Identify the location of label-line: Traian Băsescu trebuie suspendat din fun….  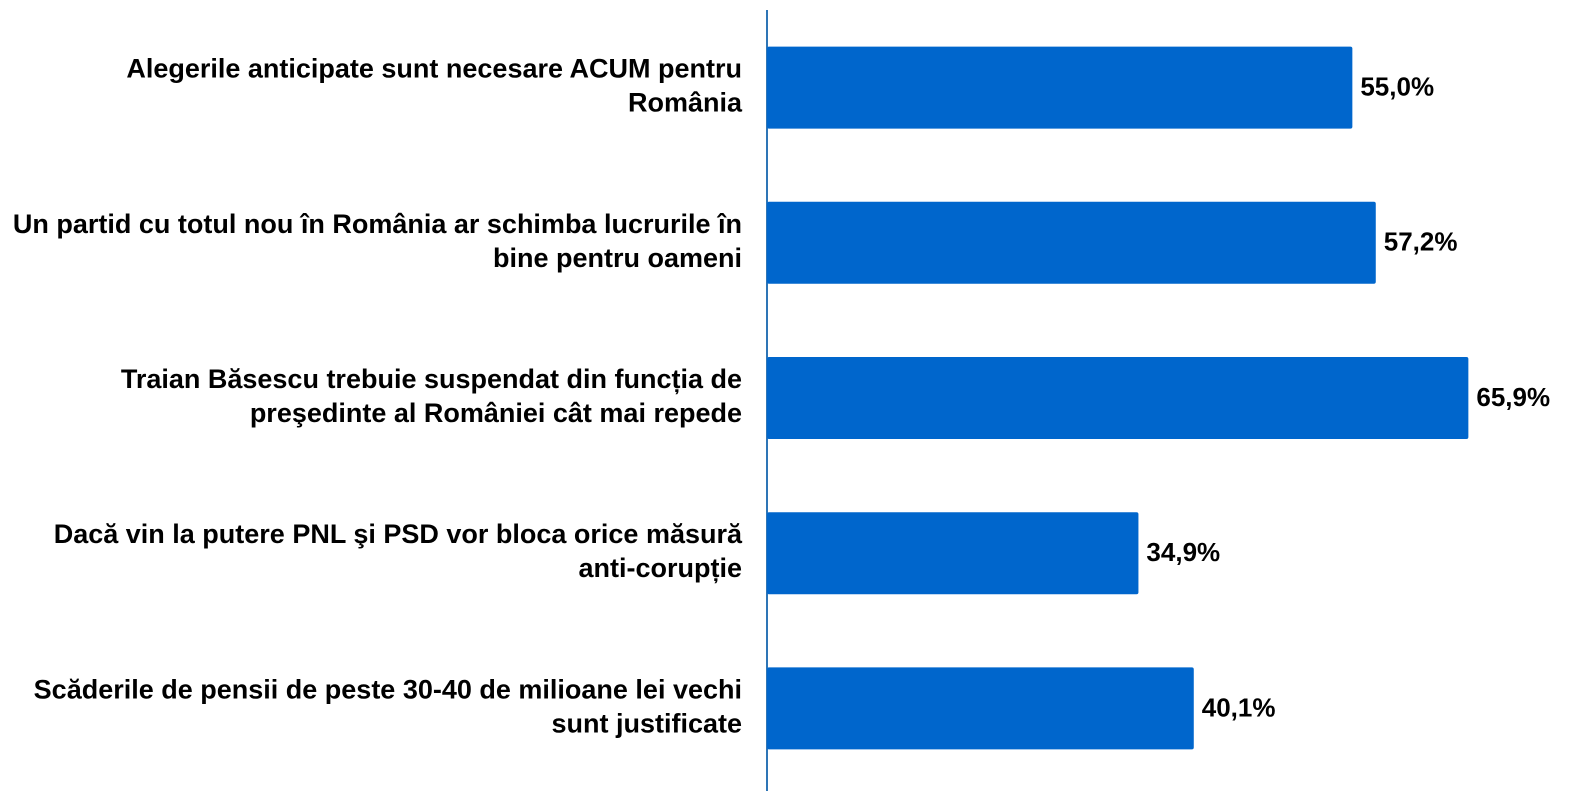
(431, 379).